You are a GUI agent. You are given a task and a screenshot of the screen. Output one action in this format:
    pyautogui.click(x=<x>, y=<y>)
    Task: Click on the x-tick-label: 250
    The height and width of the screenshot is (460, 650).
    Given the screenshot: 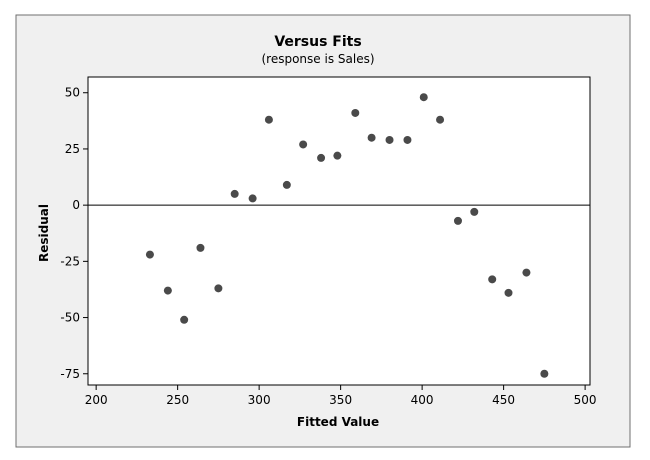 What is the action you would take?
    pyautogui.click(x=177, y=400)
    